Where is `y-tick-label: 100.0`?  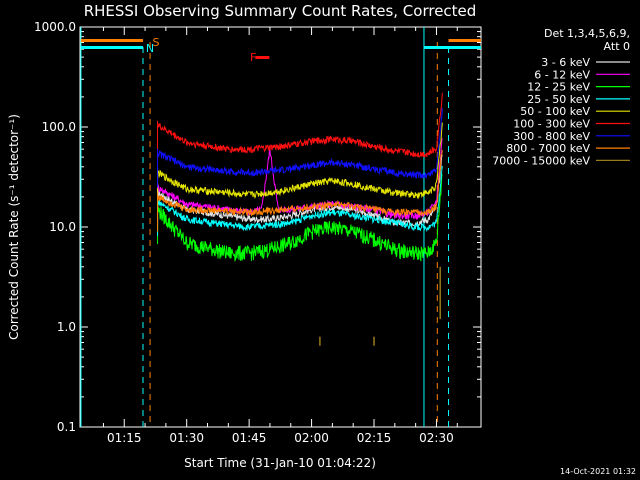
y-tick-label: 100.0 is located at coordinates (59, 127).